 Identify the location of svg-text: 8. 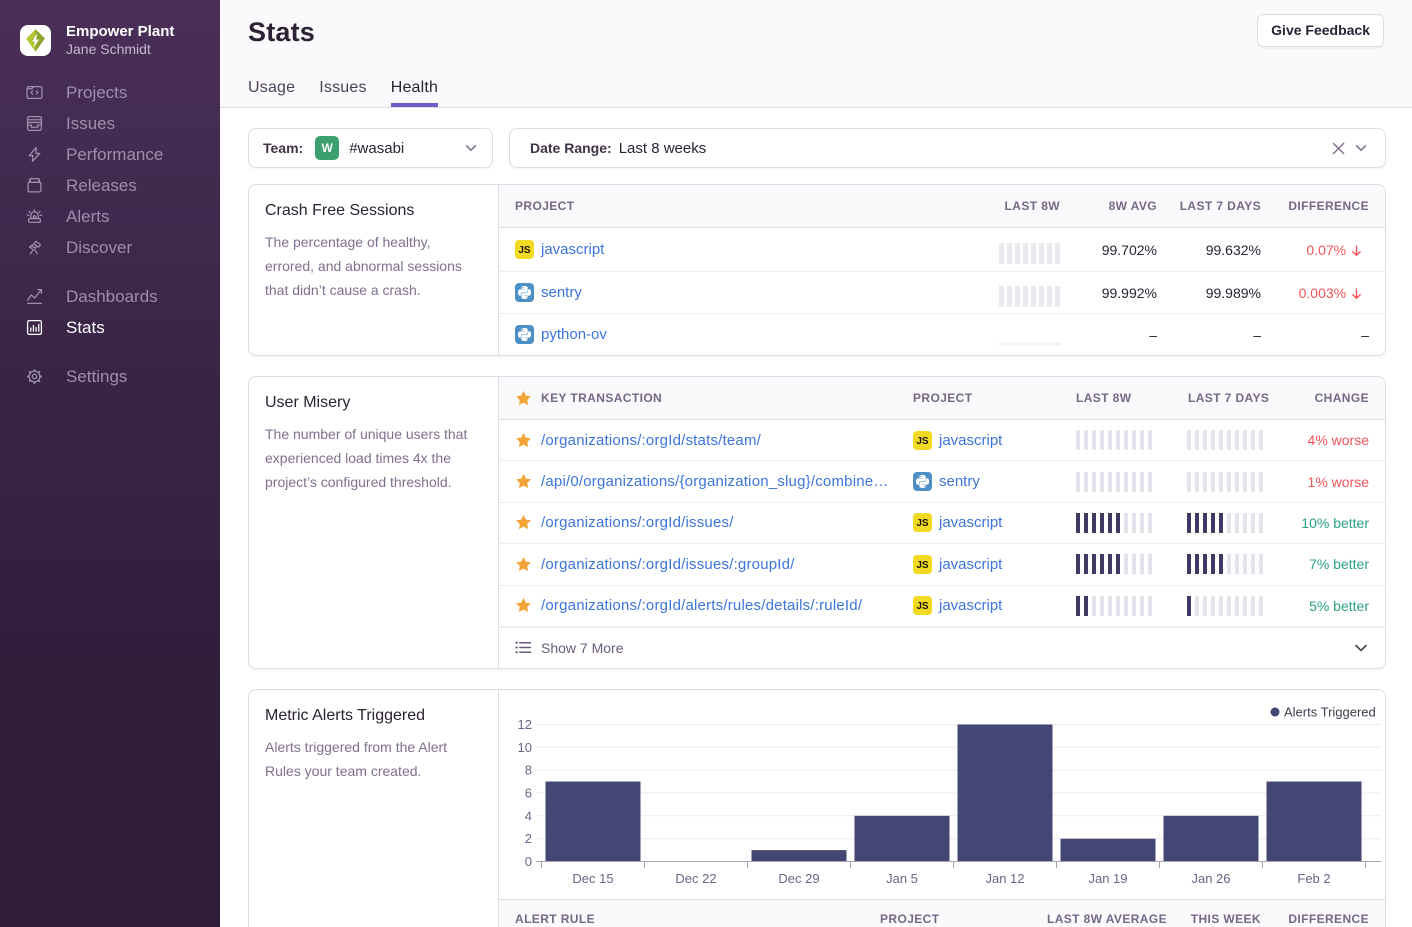
(528, 770).